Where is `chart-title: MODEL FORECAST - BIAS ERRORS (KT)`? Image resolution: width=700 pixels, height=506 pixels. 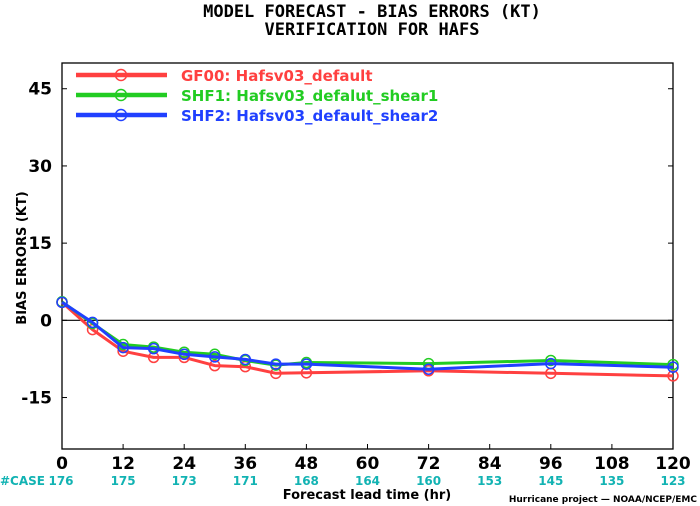 chart-title: MODEL FORECAST - BIAS ERRORS (KT) is located at coordinates (372, 12).